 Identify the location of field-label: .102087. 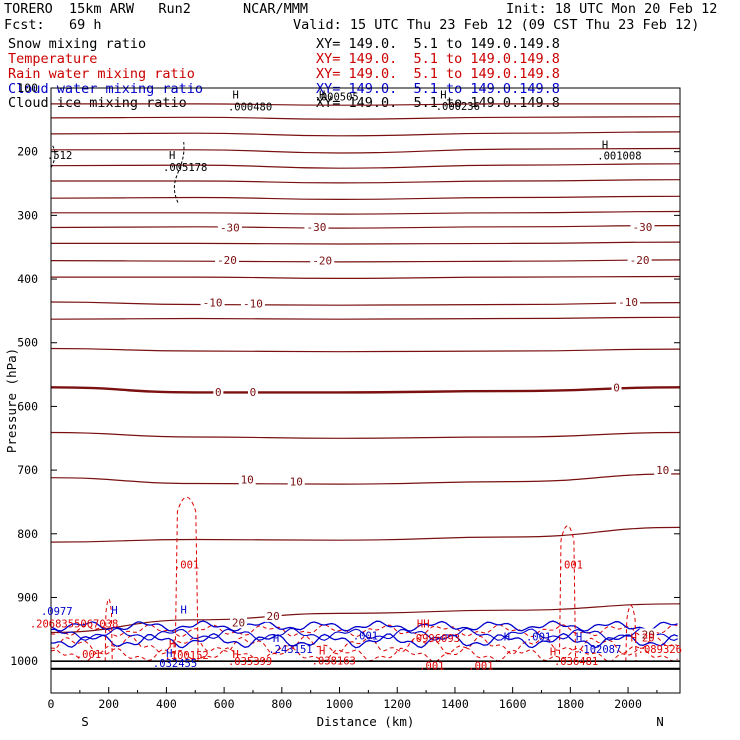
(599, 650).